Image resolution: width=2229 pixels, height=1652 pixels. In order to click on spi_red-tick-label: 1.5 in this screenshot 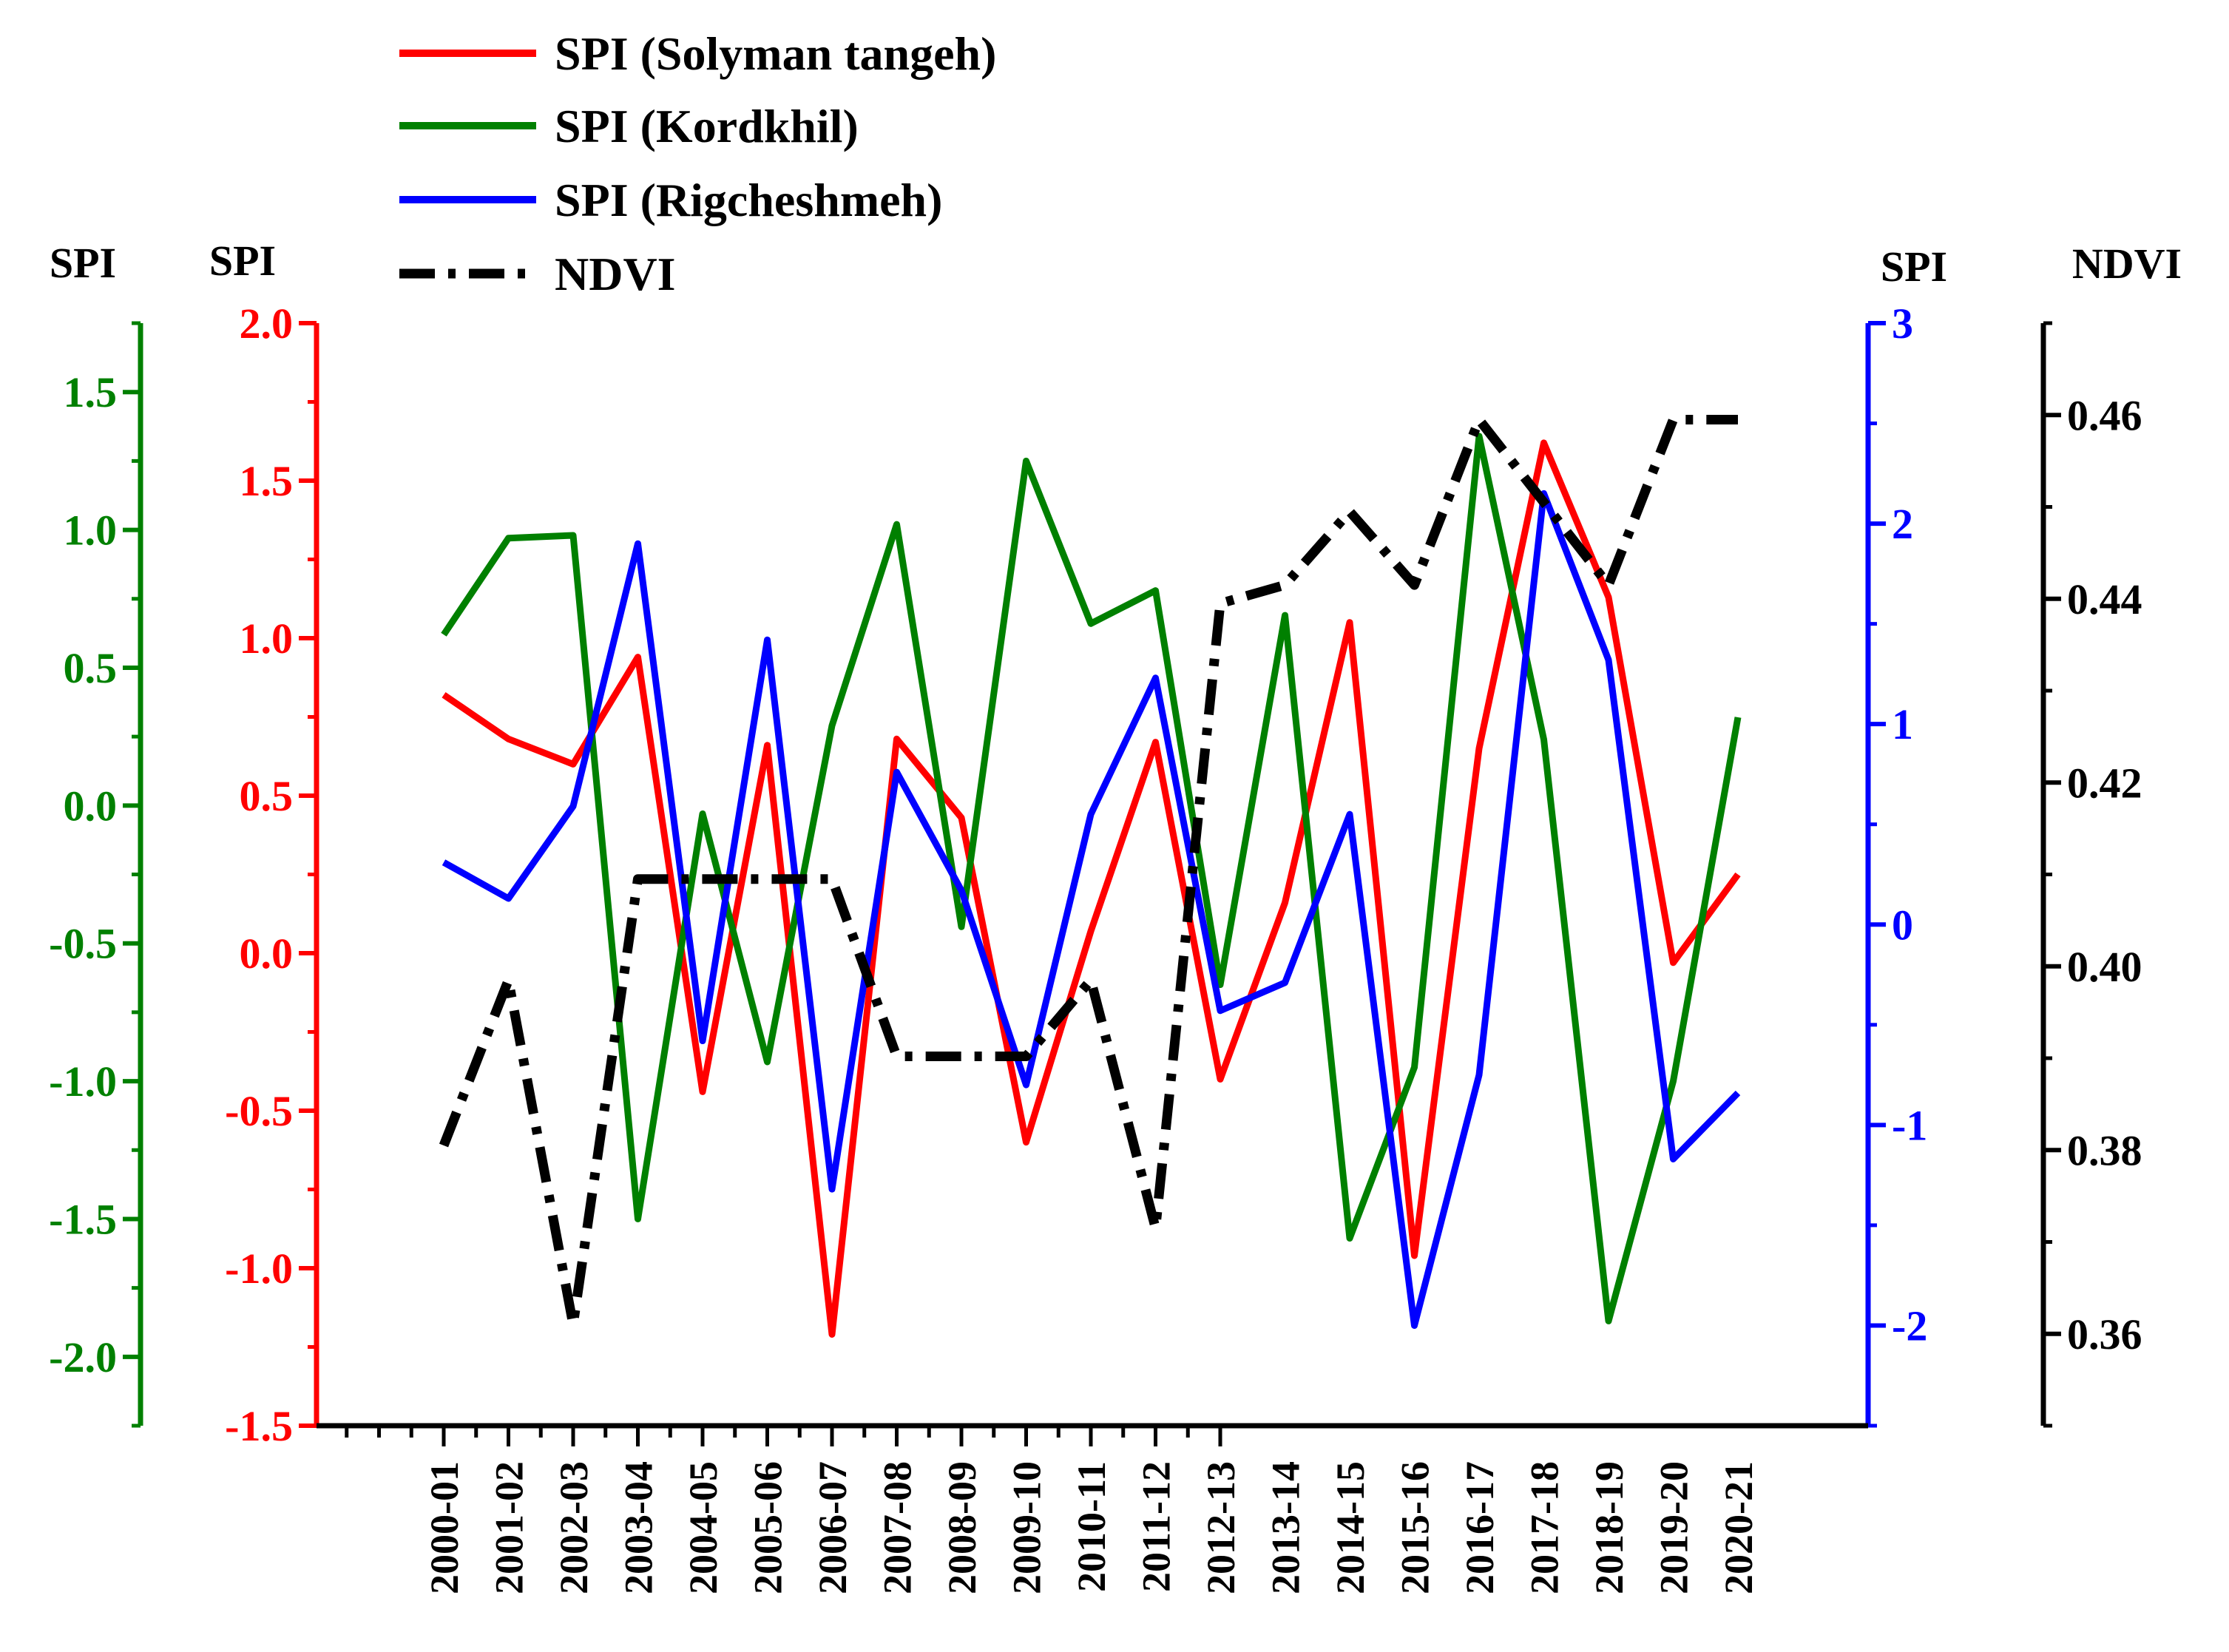, I will do `click(267, 481)`.